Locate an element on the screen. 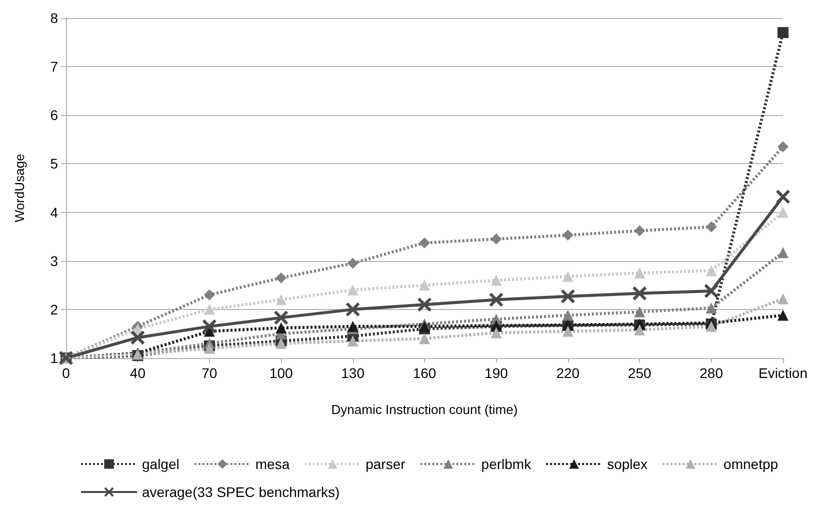 The width and height of the screenshot is (814, 509). y-tick-label: 2 is located at coordinates (54, 309).